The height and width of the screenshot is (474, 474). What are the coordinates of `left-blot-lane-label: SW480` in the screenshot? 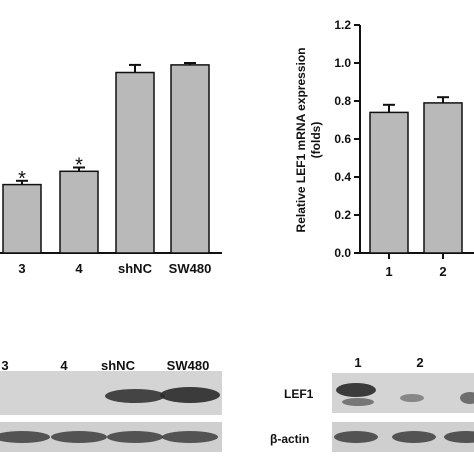 It's located at (188, 365).